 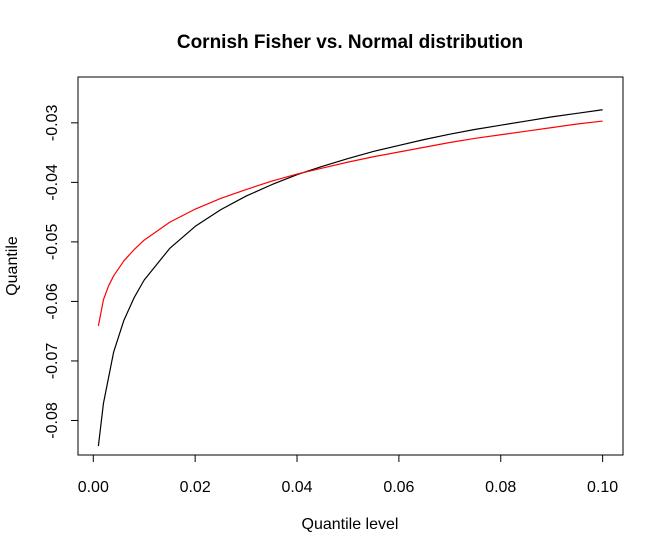 I want to click on y-tick-label: -0.06, so click(x=52, y=301).